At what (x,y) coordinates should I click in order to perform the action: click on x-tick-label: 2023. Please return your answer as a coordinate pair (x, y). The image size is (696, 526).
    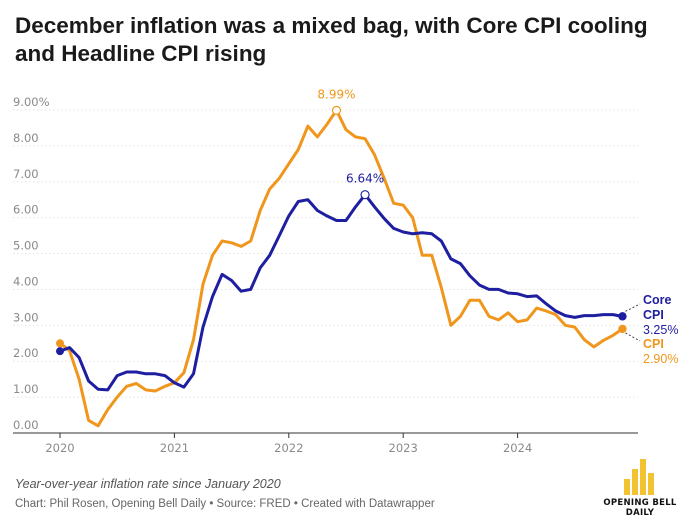
    Looking at the image, I should click on (403, 448).